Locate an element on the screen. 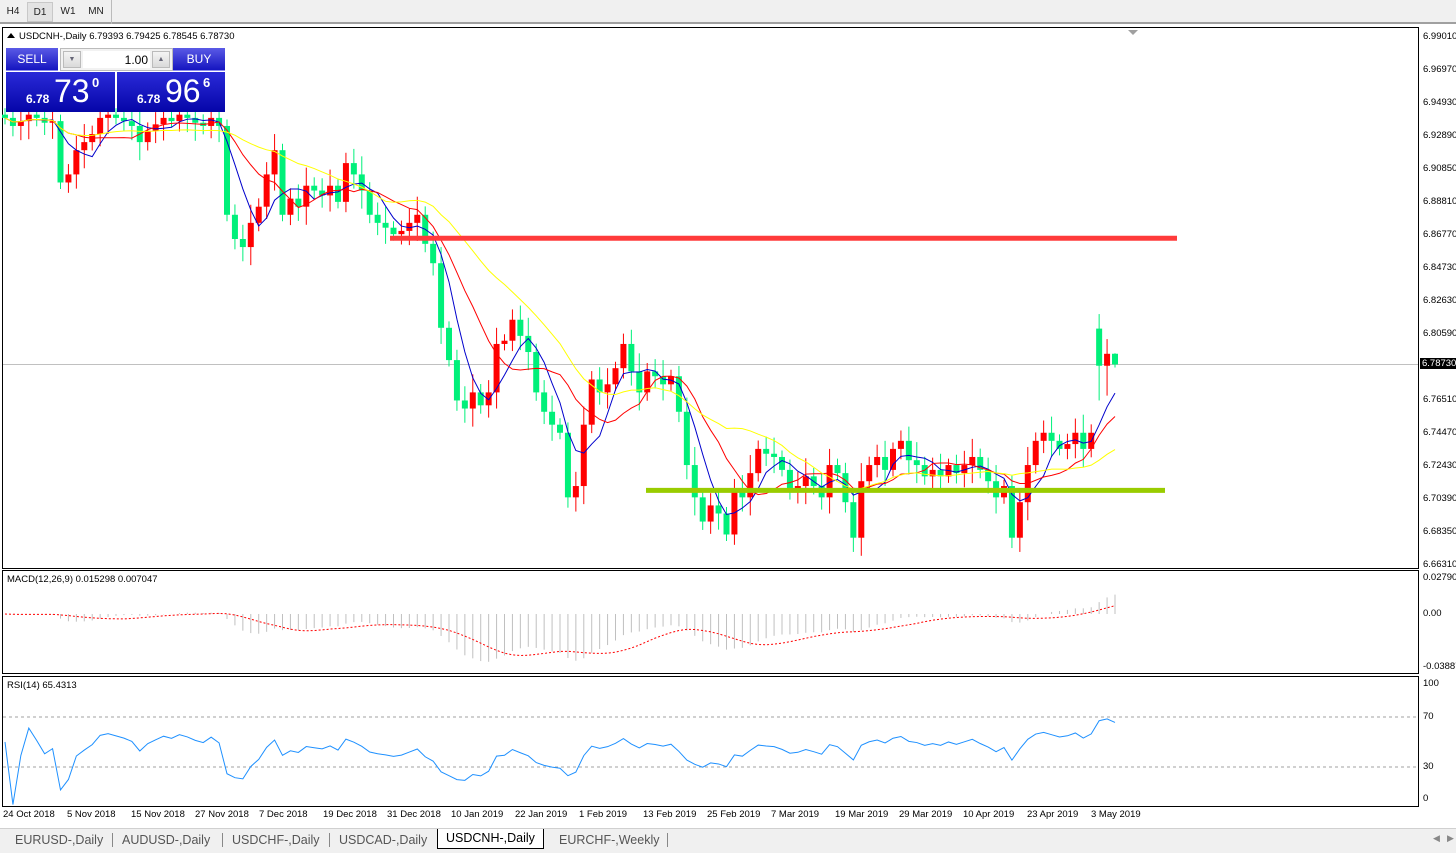  date-axis-label: 19 Dec 2018 is located at coordinates (350, 814).